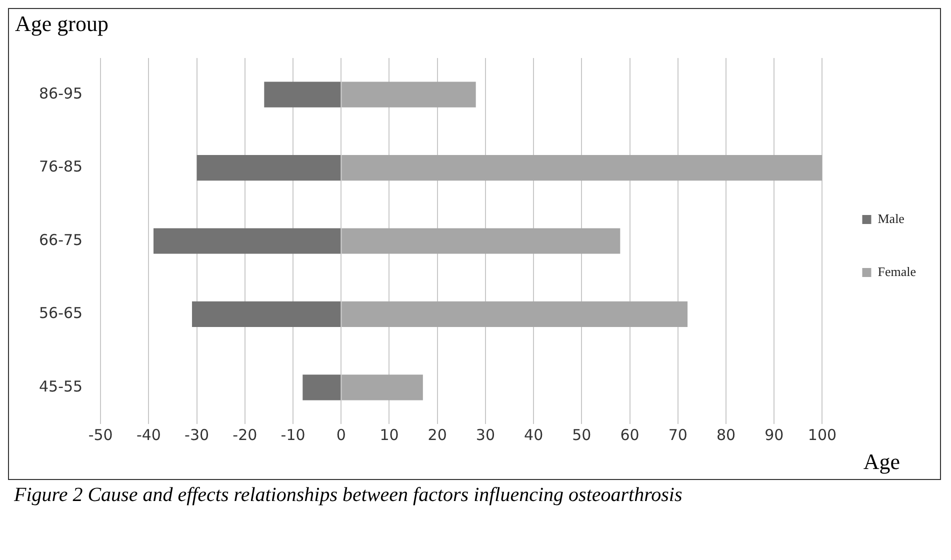  What do you see at coordinates (60, 313) in the screenshot?
I see `y-tick-label: 56-65` at bounding box center [60, 313].